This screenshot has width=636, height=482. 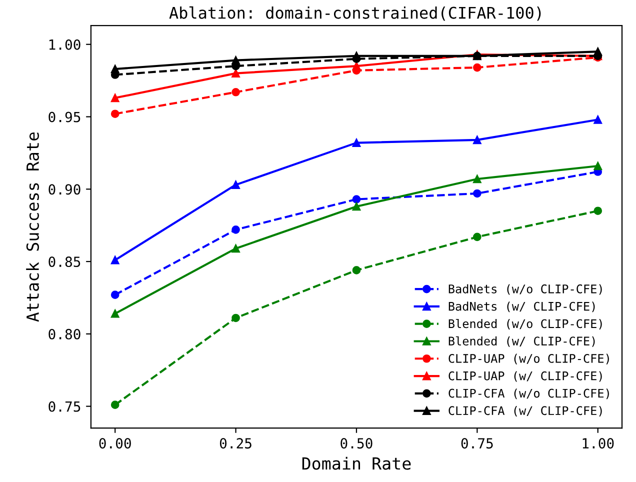 I want to click on x-tick-label: 1.00, so click(x=598, y=443).